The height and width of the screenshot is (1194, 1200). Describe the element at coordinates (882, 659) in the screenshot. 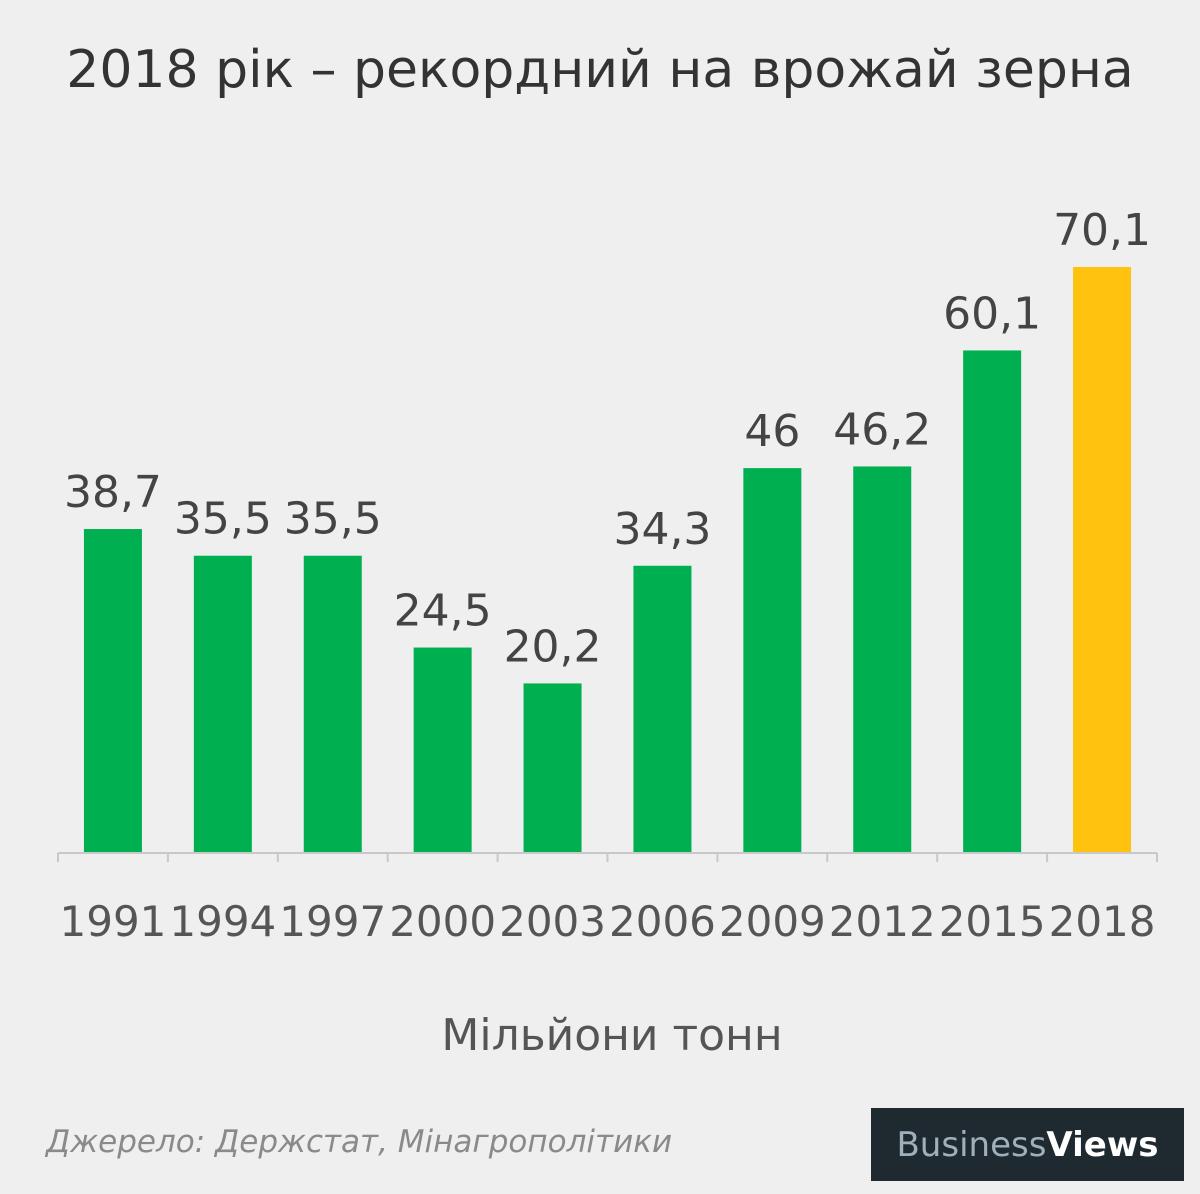

I see `bar-2012` at that location.